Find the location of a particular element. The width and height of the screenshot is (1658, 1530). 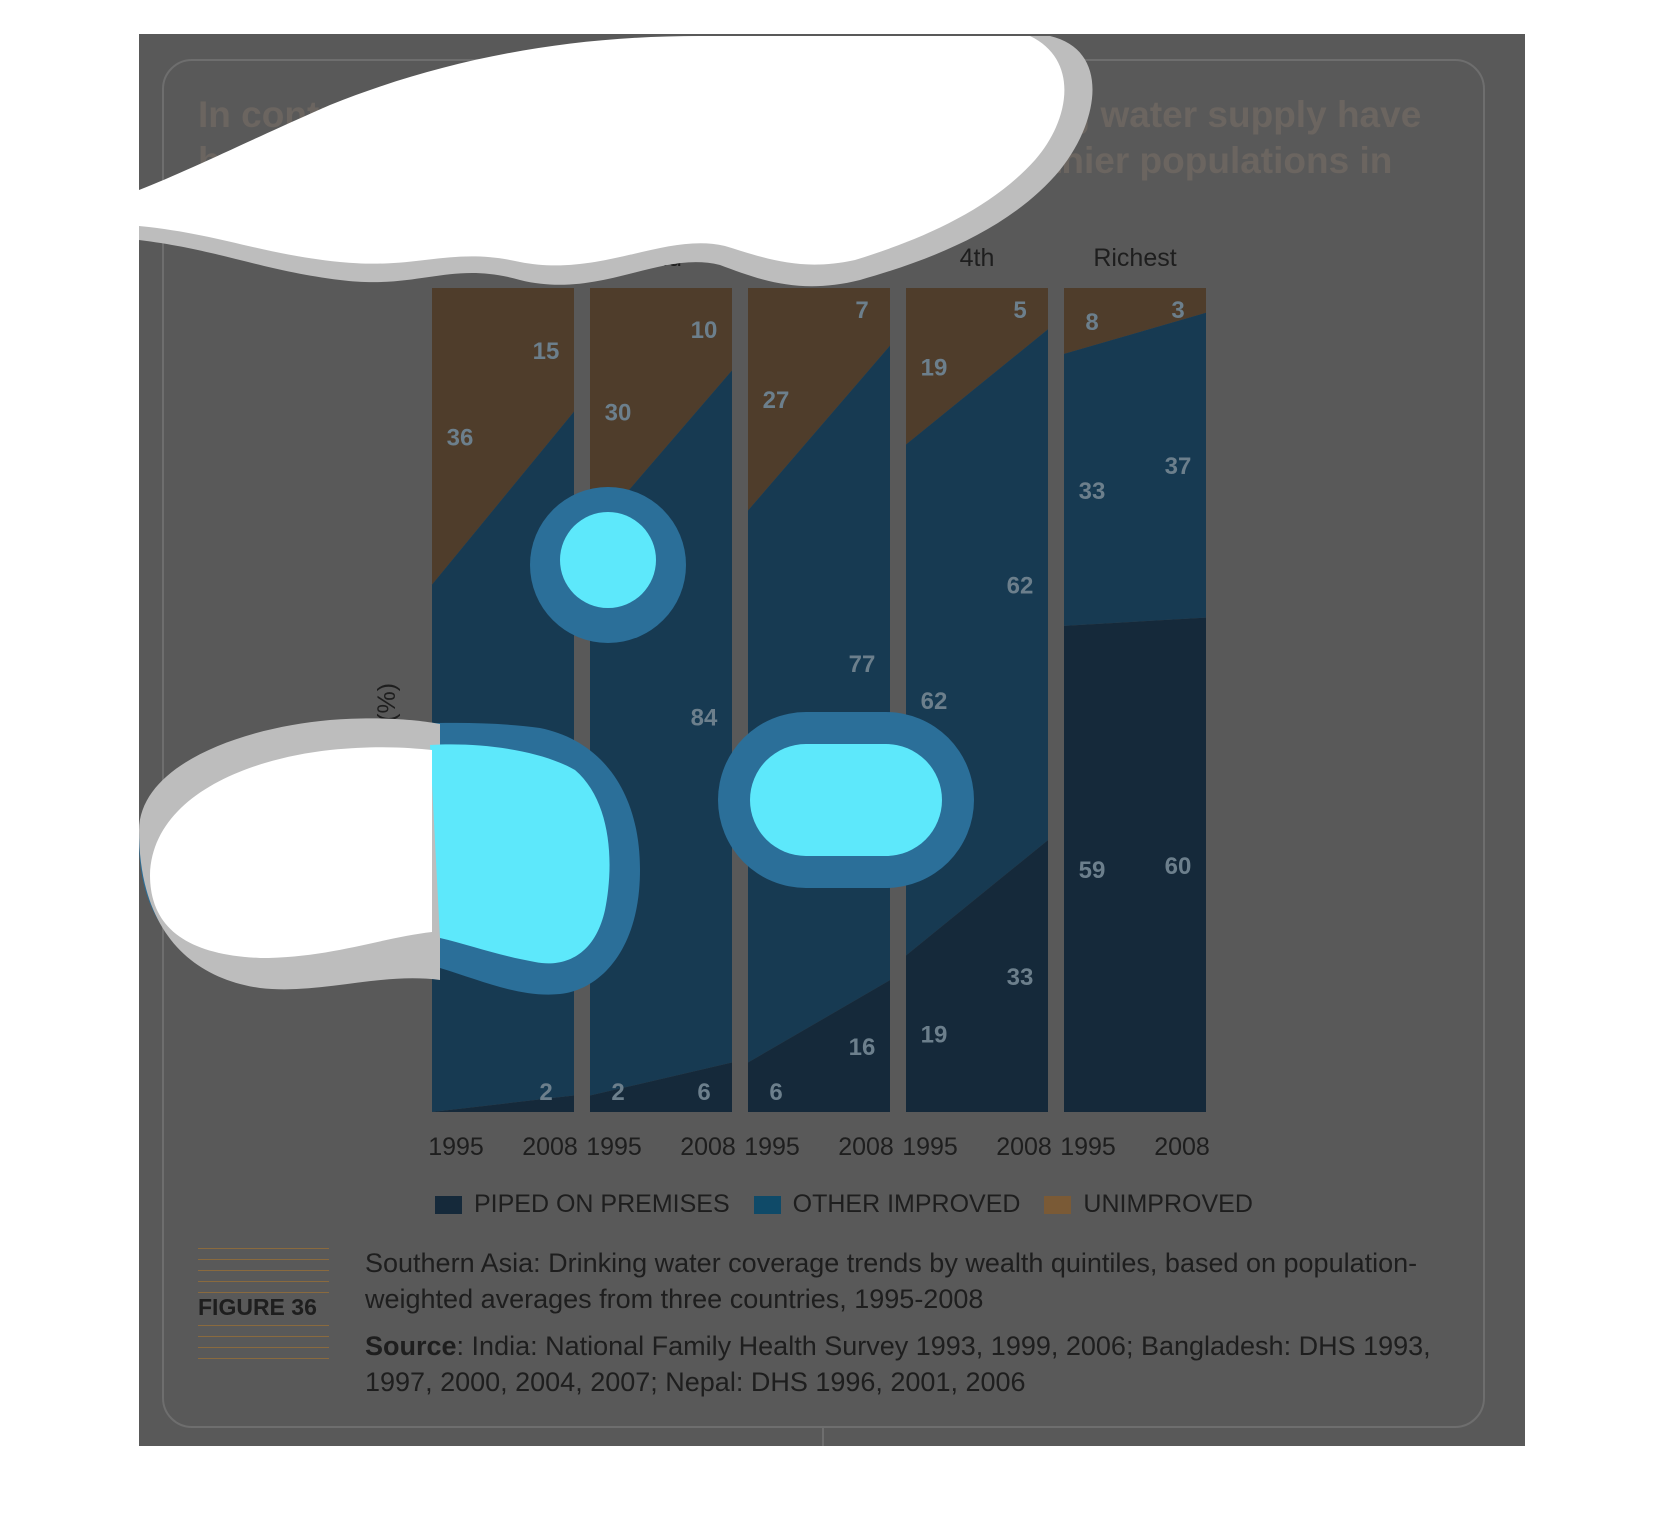

data-label-other-improved-4th-2008: 62 is located at coordinates (1020, 586).